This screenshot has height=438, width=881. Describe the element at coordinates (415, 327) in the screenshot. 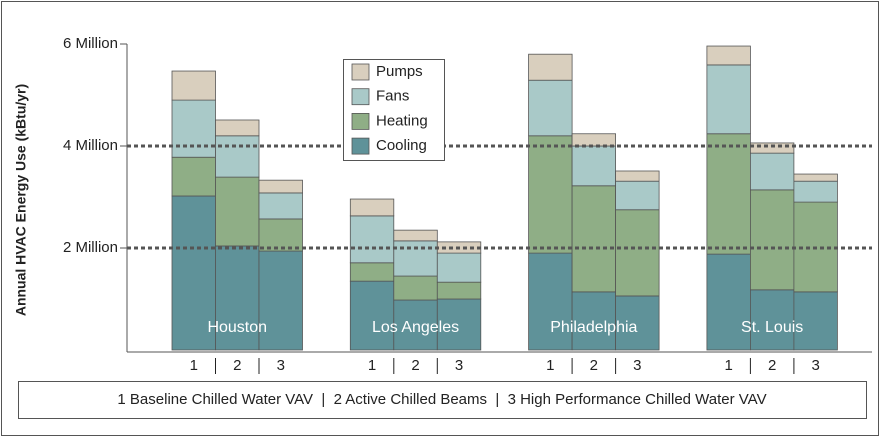

I see `group-label: Los Angeles` at that location.